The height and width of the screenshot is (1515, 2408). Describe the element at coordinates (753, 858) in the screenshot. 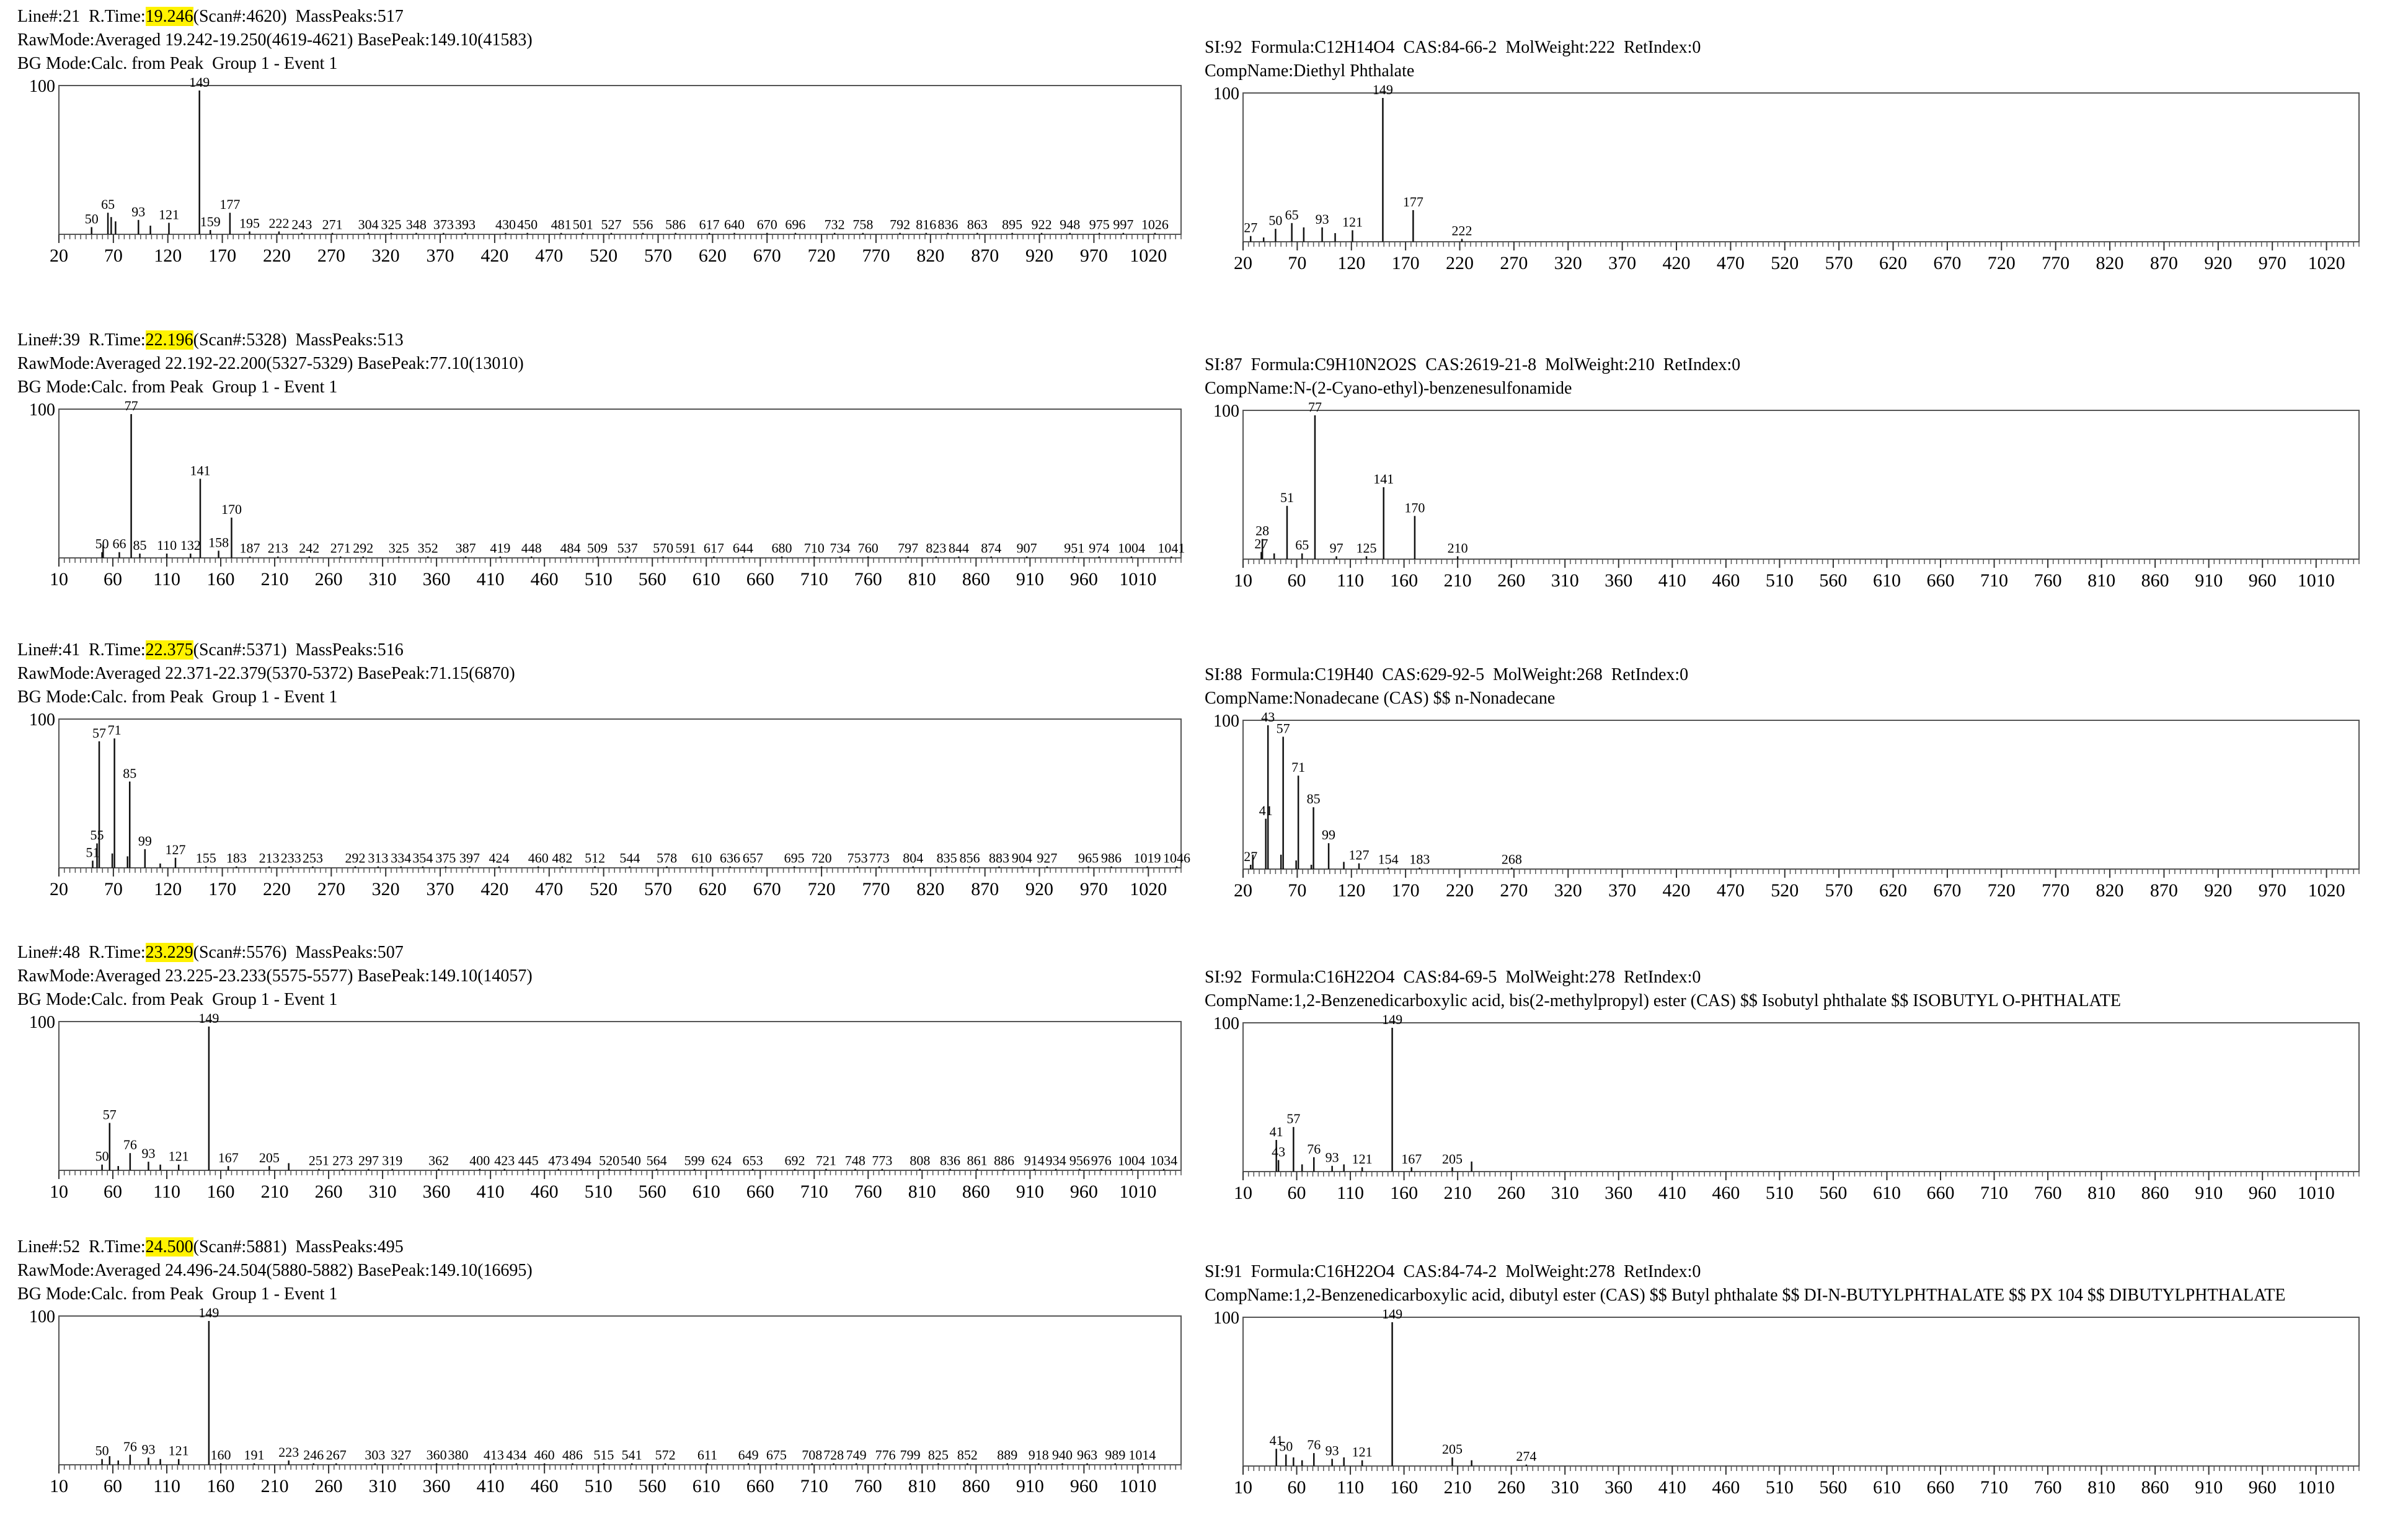

I see `peak-label: 657` at that location.